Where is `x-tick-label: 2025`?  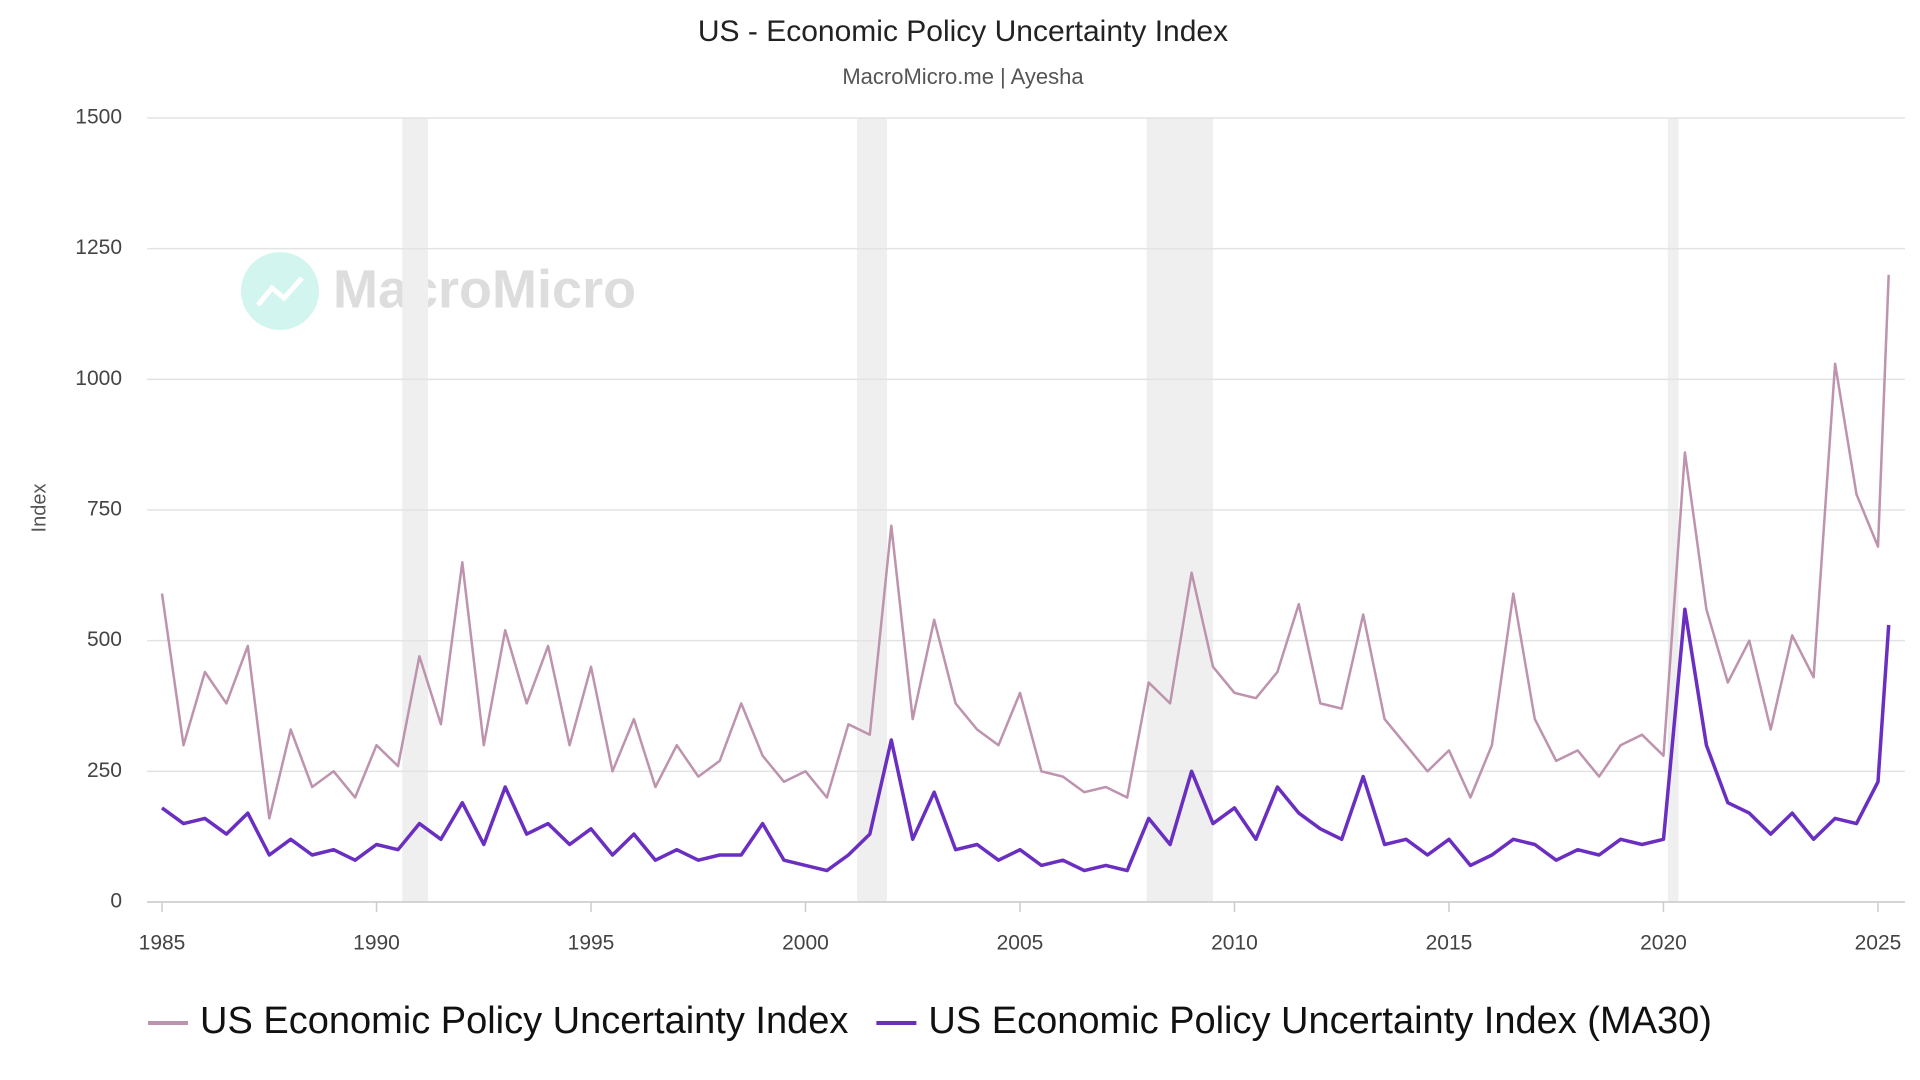
x-tick-label: 2025 is located at coordinates (1878, 943).